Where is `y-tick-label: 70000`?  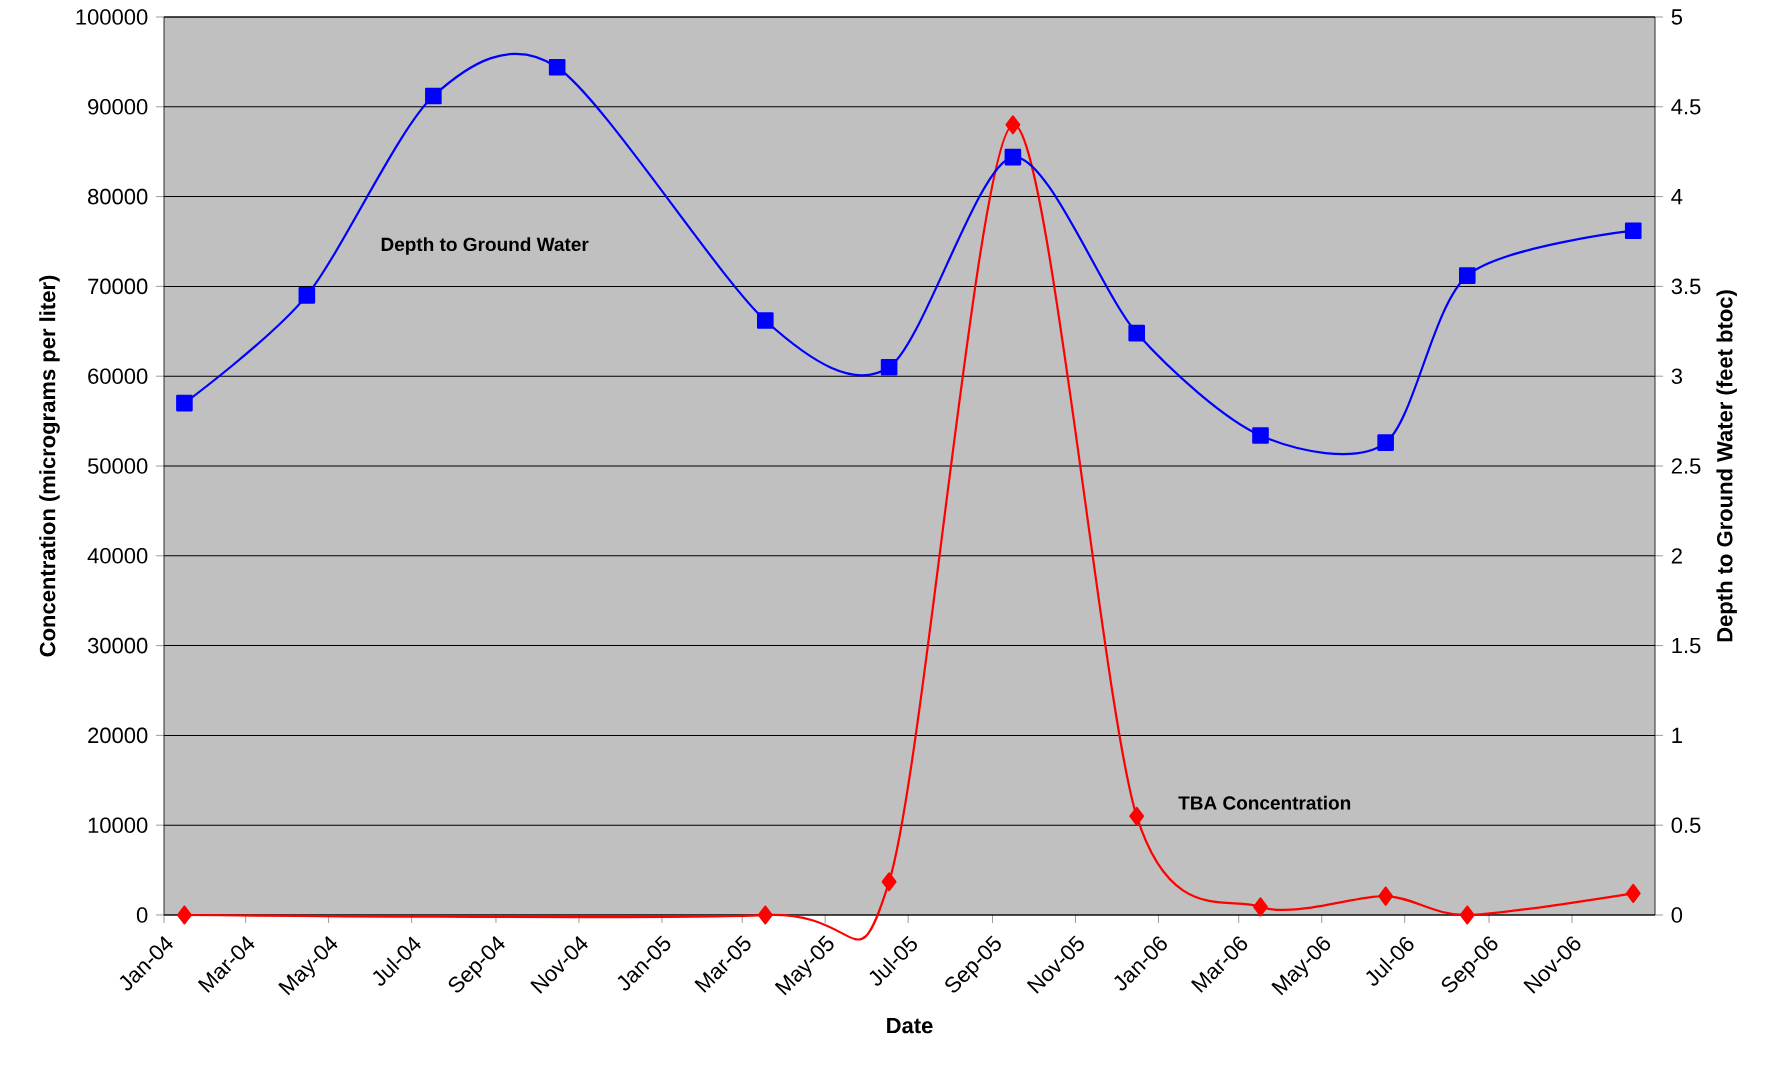
y-tick-label: 70000 is located at coordinates (118, 286).